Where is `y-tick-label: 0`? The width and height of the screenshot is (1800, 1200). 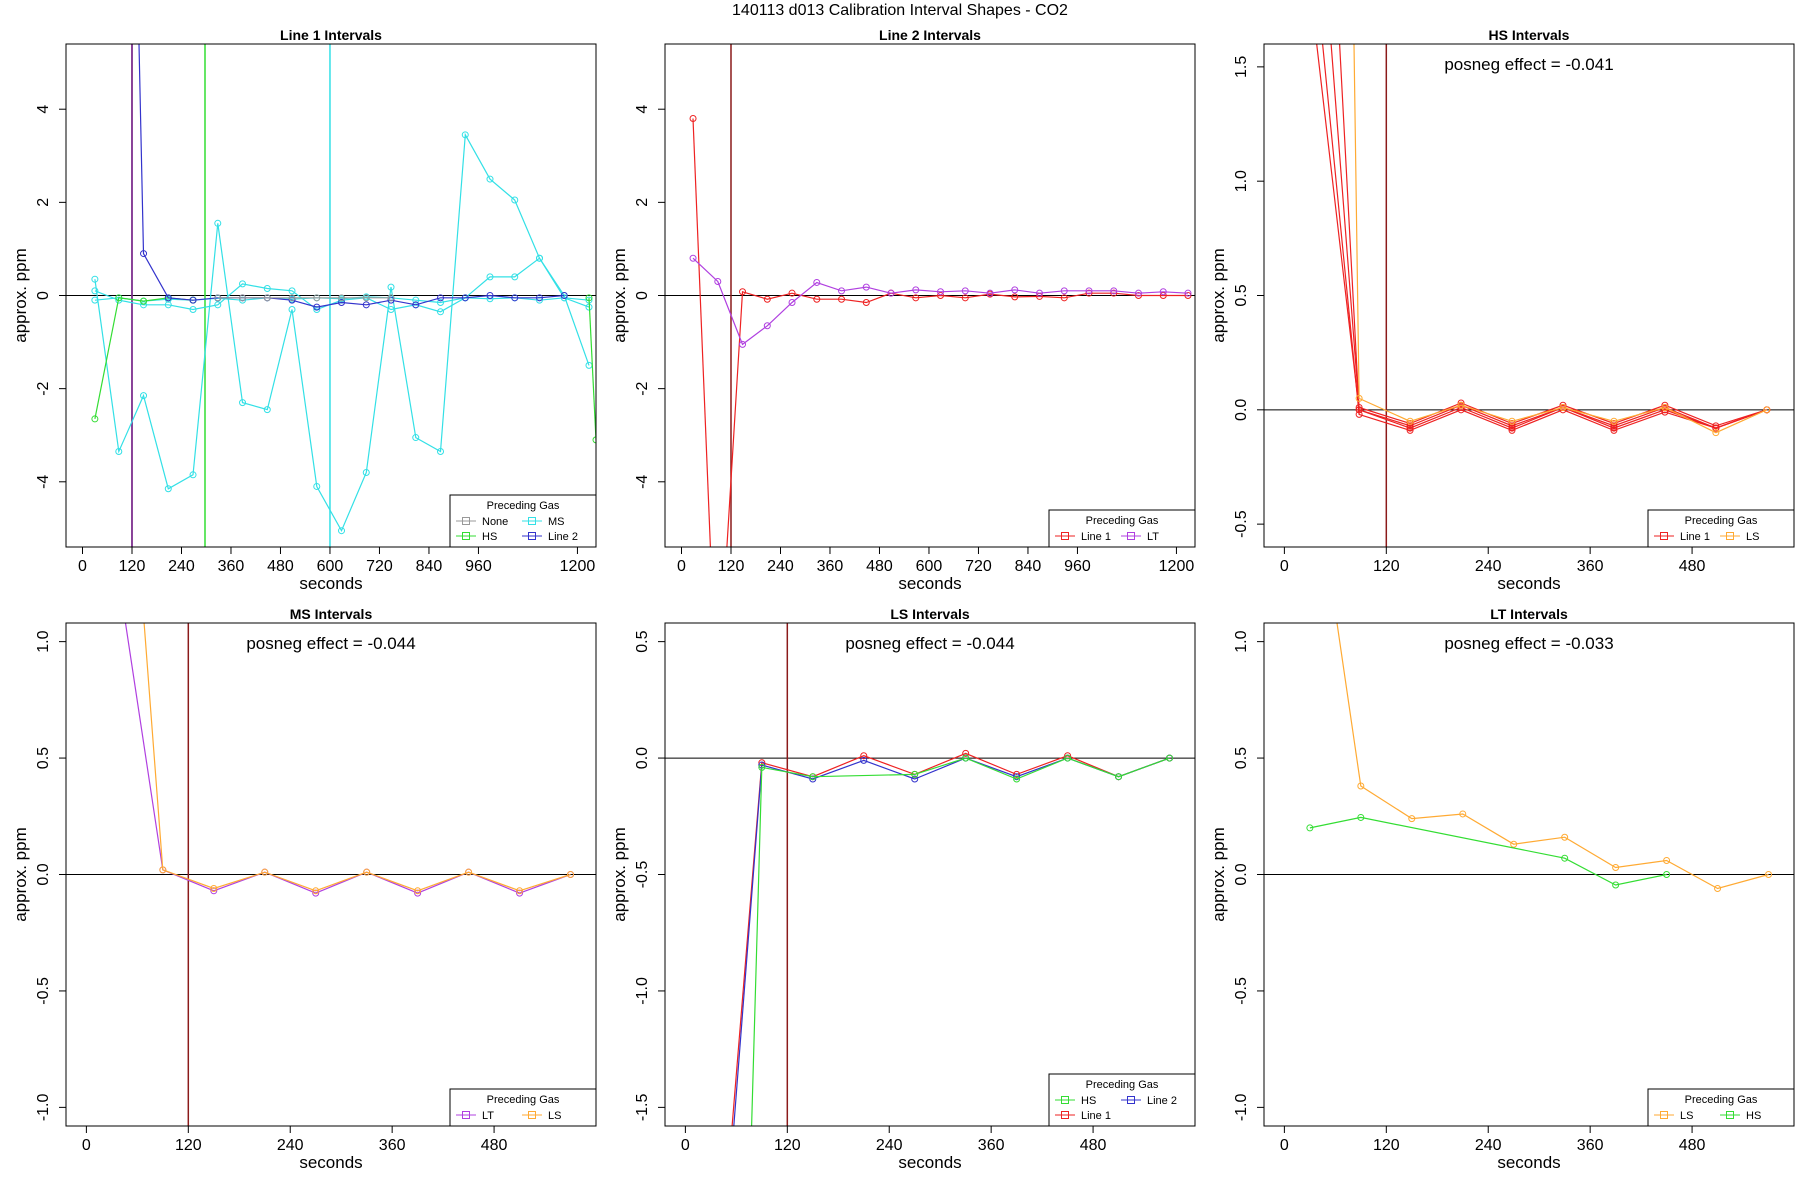 y-tick-label: 0 is located at coordinates (642, 295).